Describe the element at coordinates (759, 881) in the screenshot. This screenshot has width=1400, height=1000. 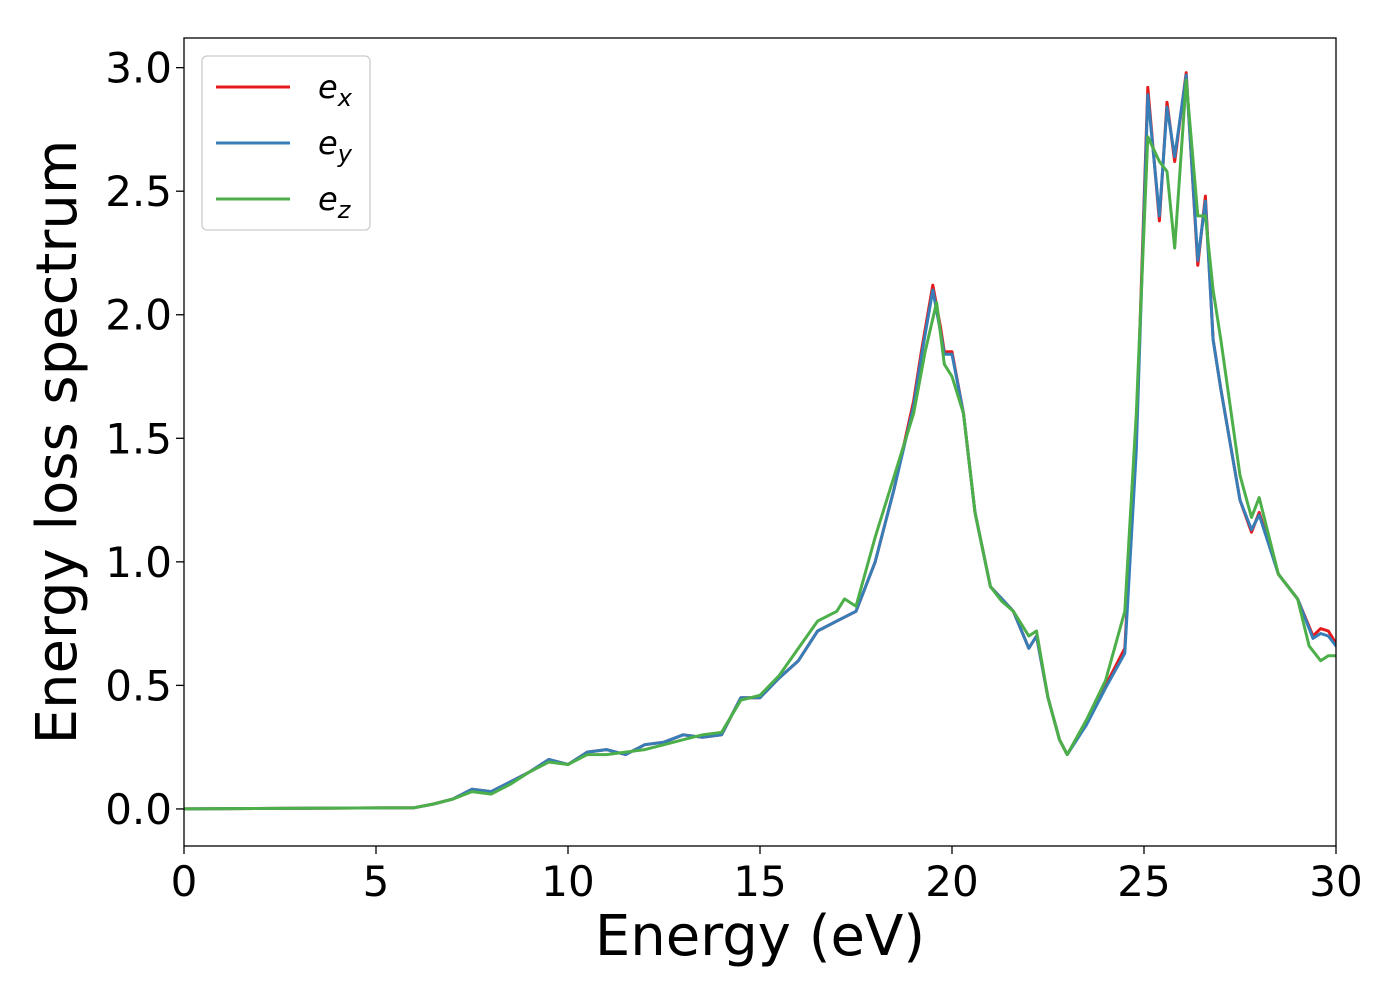
I see `x-tick-label: 15` at that location.